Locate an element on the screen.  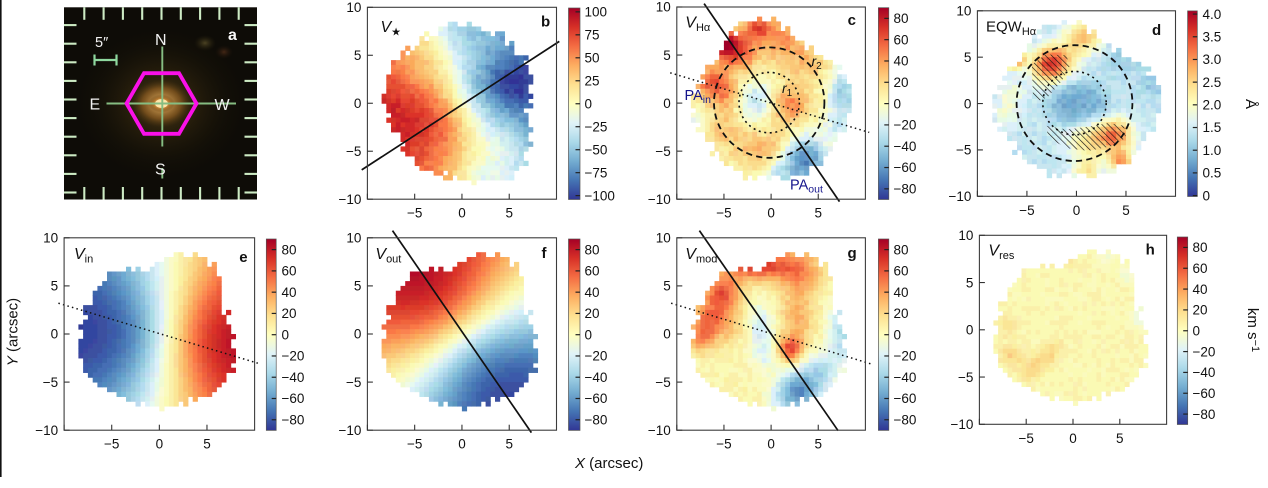
svg-text: 3.5 is located at coordinates (1212, 36).